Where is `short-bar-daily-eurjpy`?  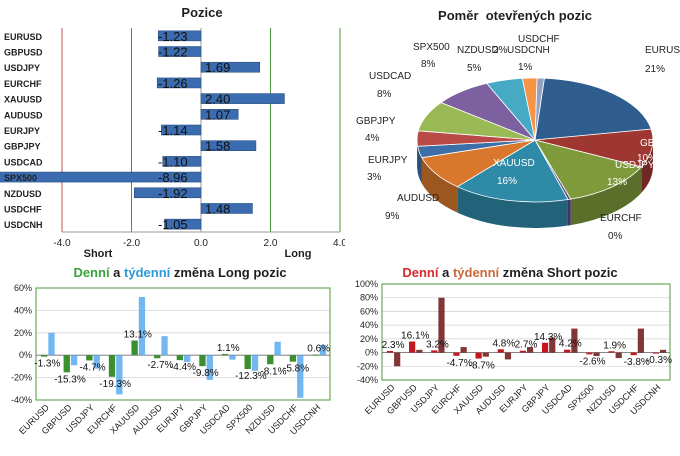 short-bar-daily-eurjpy is located at coordinates (522, 351).